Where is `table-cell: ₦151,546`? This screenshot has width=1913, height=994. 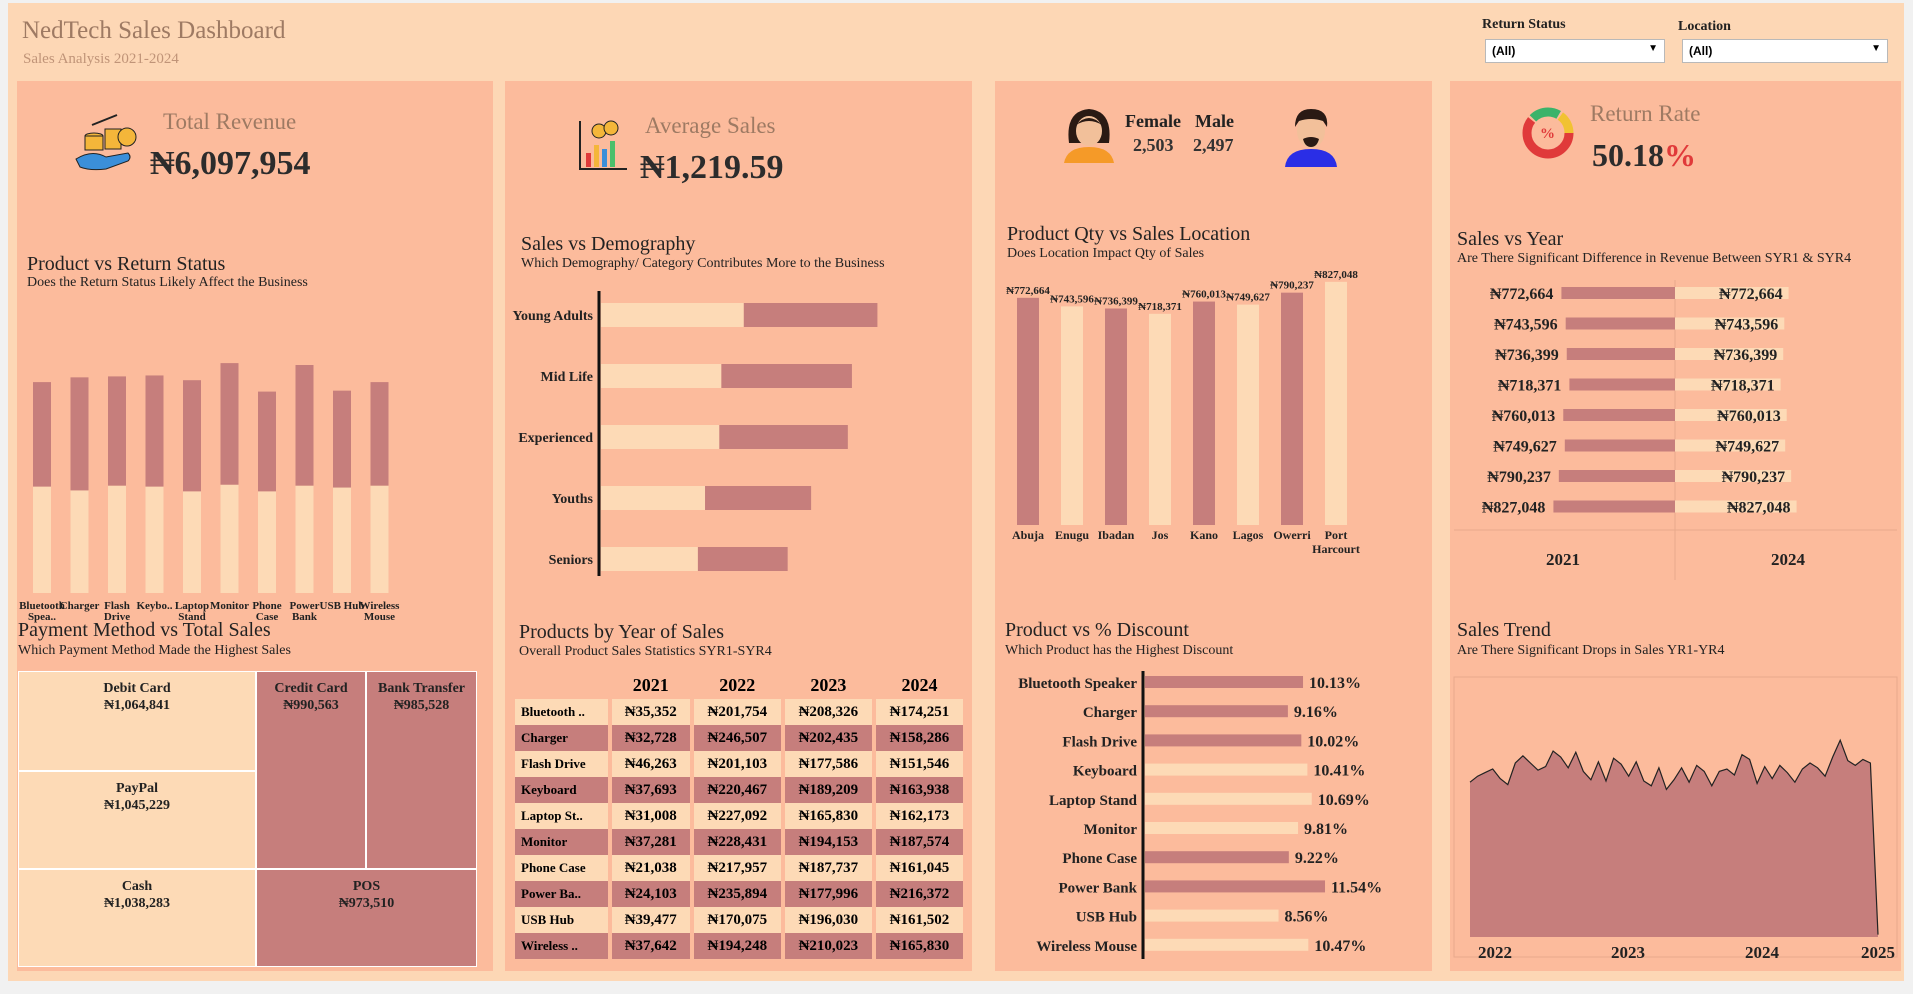 table-cell: ₦151,546 is located at coordinates (920, 764).